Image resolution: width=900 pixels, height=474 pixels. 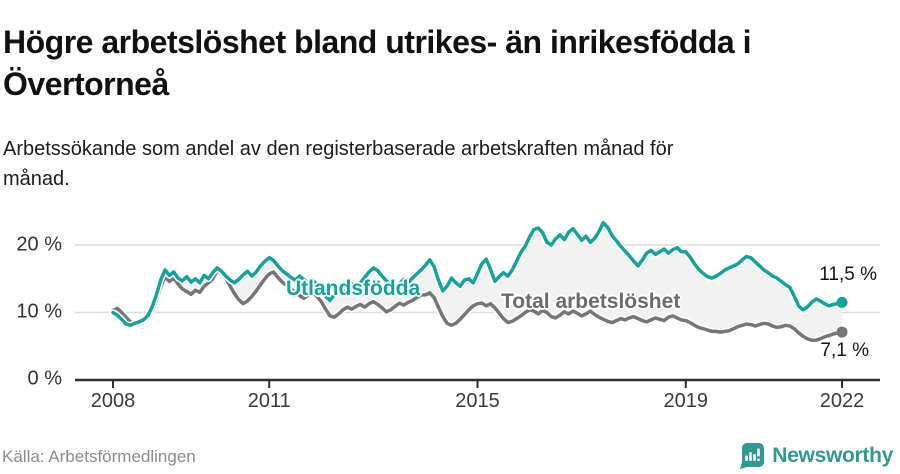 What do you see at coordinates (269, 401) in the screenshot?
I see `x-axis-label-2011: 2011` at bounding box center [269, 401].